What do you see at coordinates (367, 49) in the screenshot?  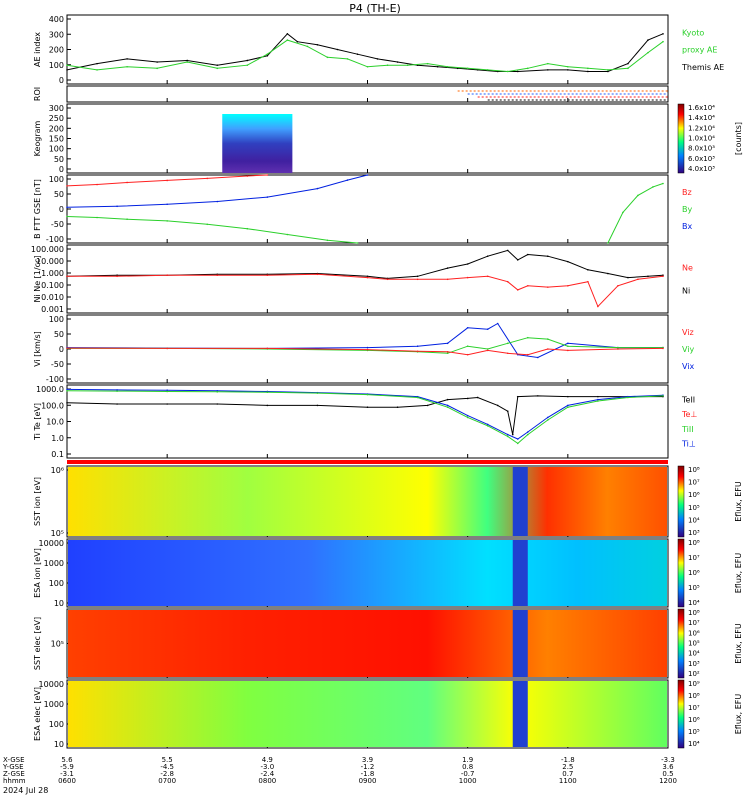 I see `panel-frame-ae` at bounding box center [367, 49].